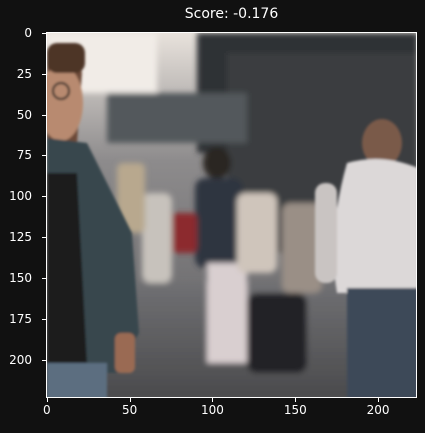 The width and height of the screenshot is (425, 433). I want to click on x-tick-label: 200, so click(378, 410).